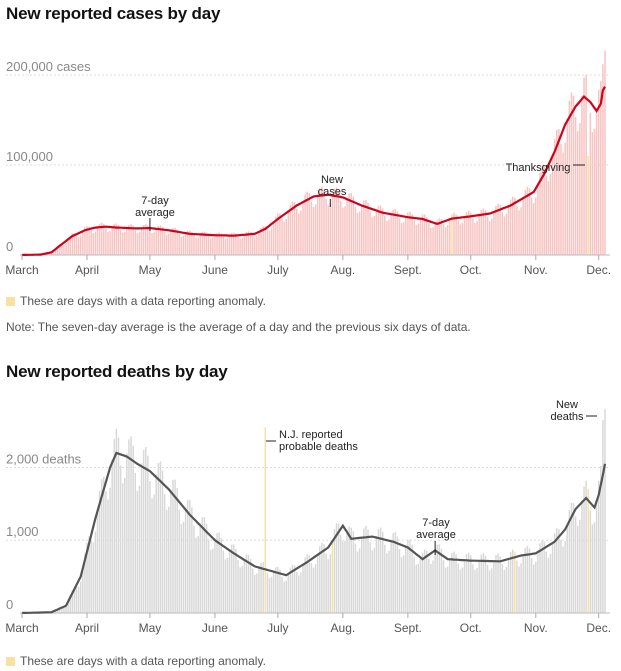 This screenshot has height=671, width=621. I want to click on x-tick-label: March, so click(21, 628).